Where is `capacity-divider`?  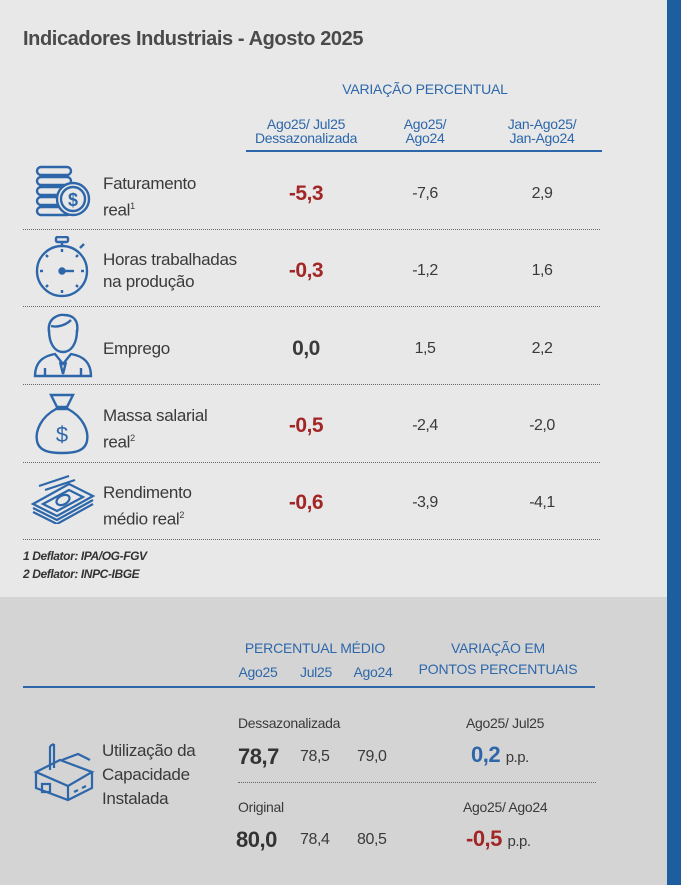 capacity-divider is located at coordinates (417, 782).